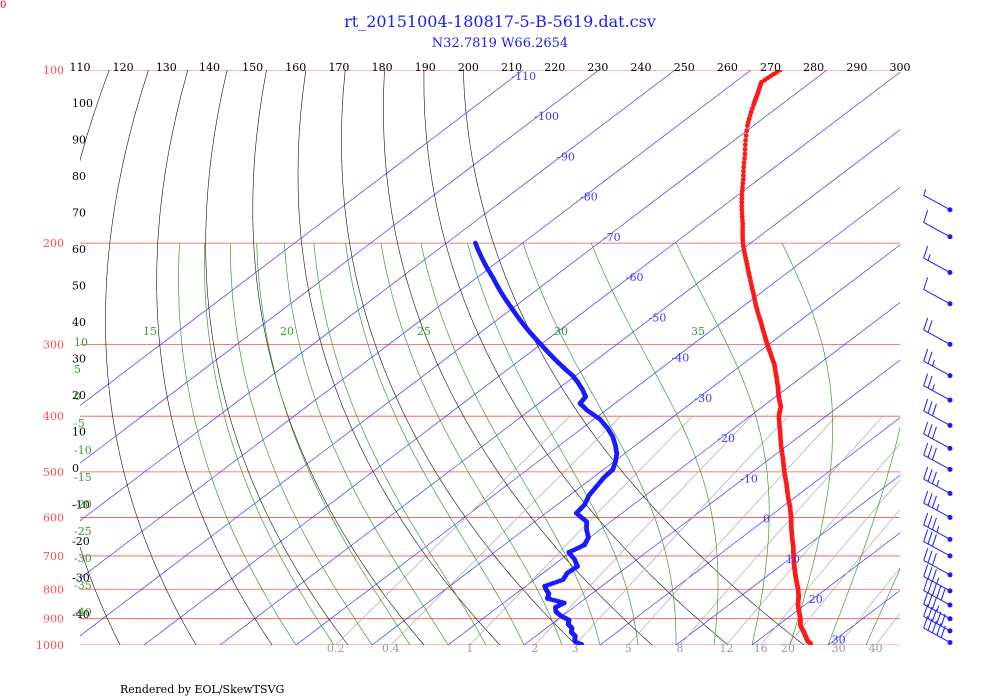 The image size is (1000, 700). What do you see at coordinates (679, 648) in the screenshot?
I see `mixing-ratio-label: 8` at bounding box center [679, 648].